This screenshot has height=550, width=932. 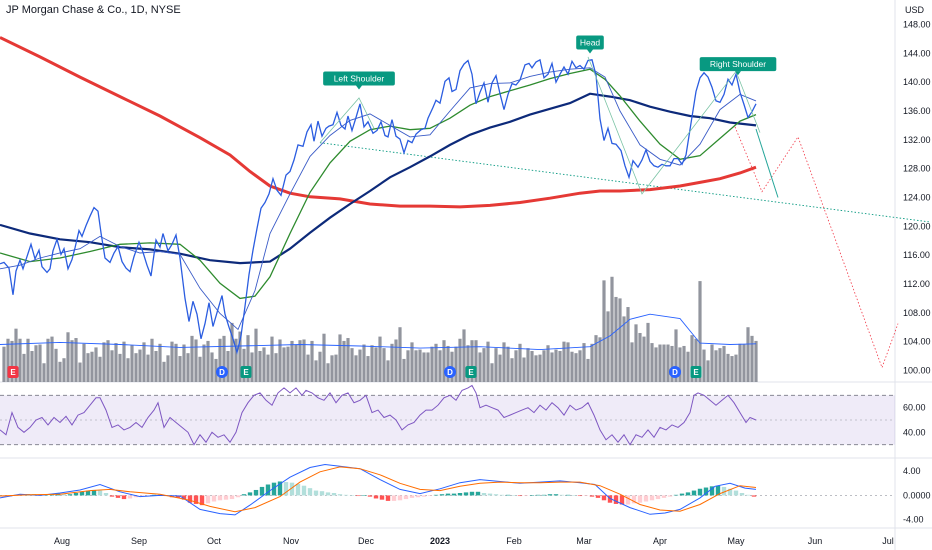 I want to click on price-axis-tick: 100.00, so click(x=917, y=370).